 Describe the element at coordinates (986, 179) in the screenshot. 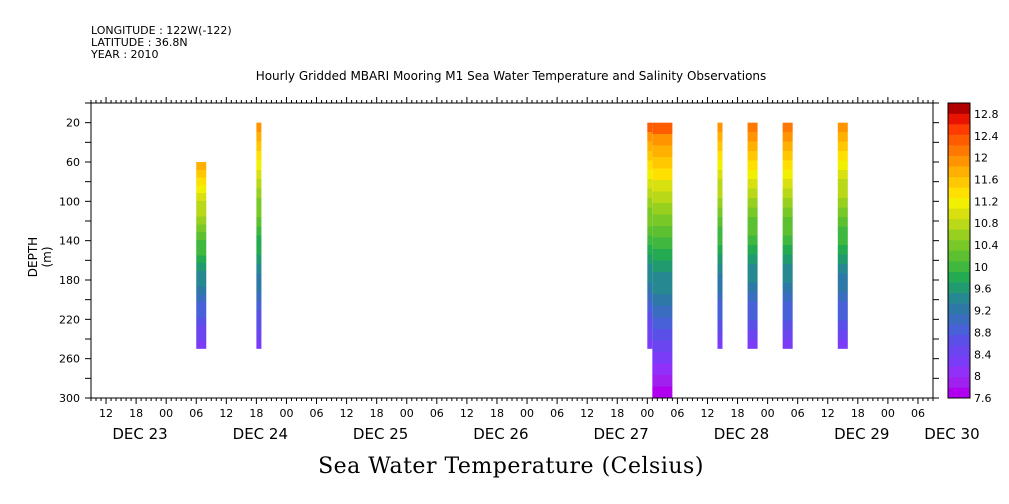

I see `colorbar-label: 11.6` at that location.